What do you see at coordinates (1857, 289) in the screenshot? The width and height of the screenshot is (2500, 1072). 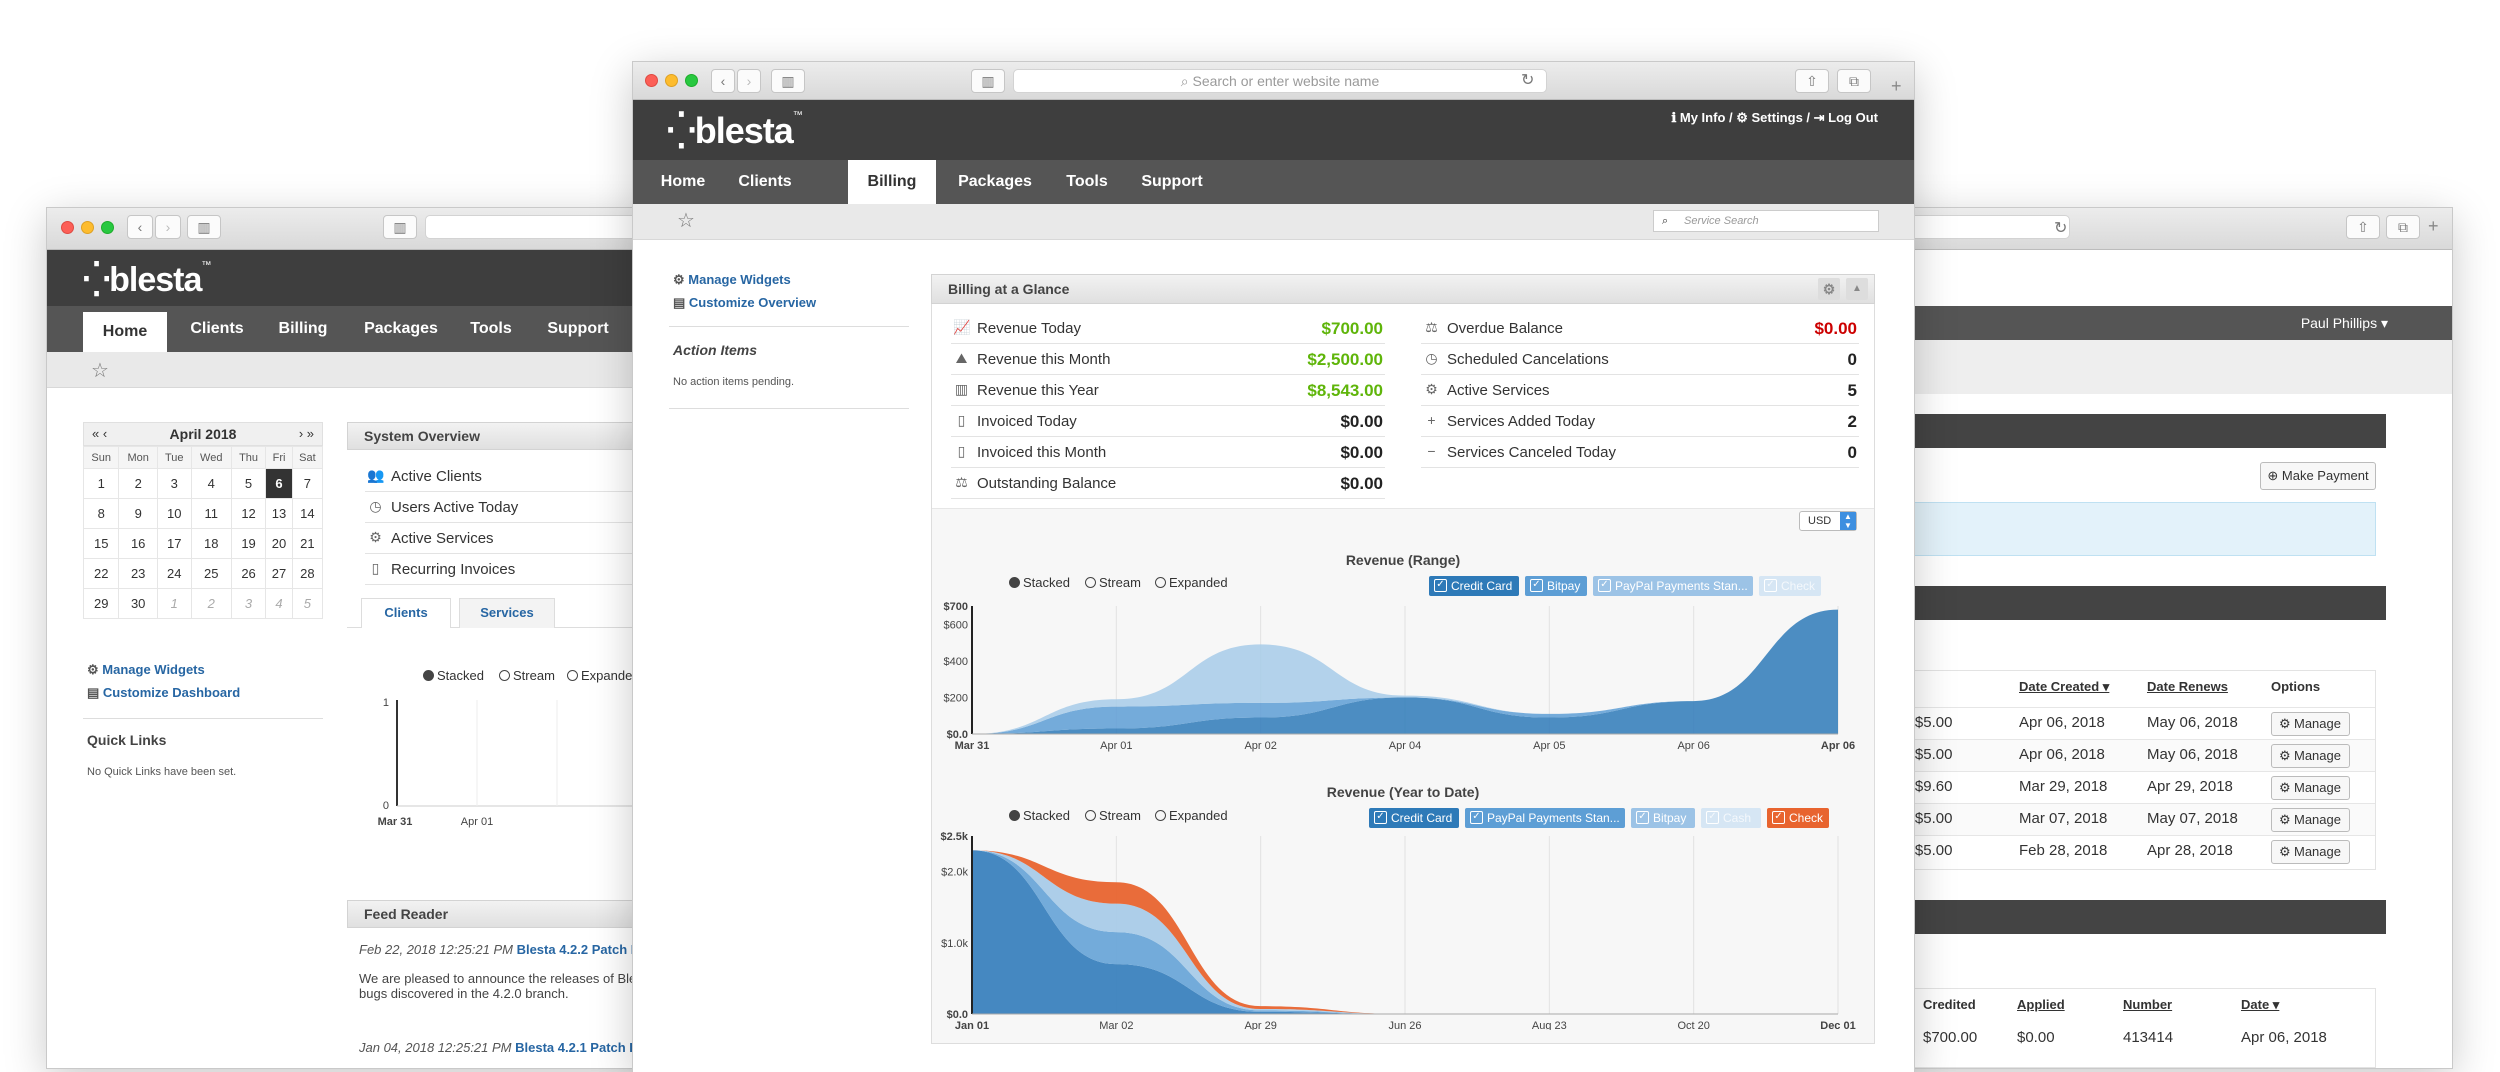 I see `panel-collapse-icon: ▲` at bounding box center [1857, 289].